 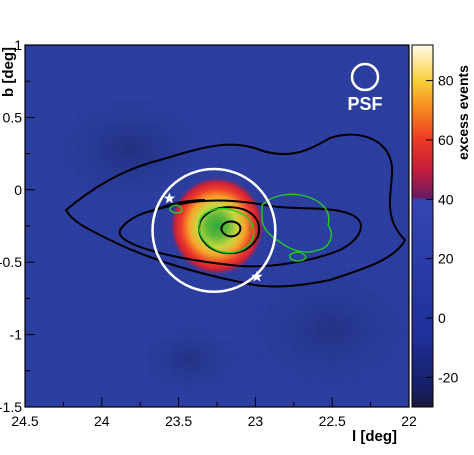 I want to click on colorbar-frame, so click(x=422, y=226).